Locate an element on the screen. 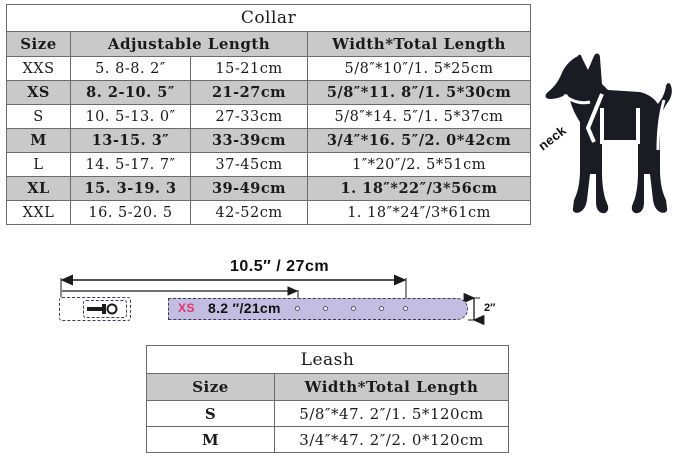 Image resolution: width=679 pixels, height=460 pixels. table-row: L 14. 5-17. 7″ 37-45cm 1″*20″/2. 5*51cm is located at coordinates (269, 164).